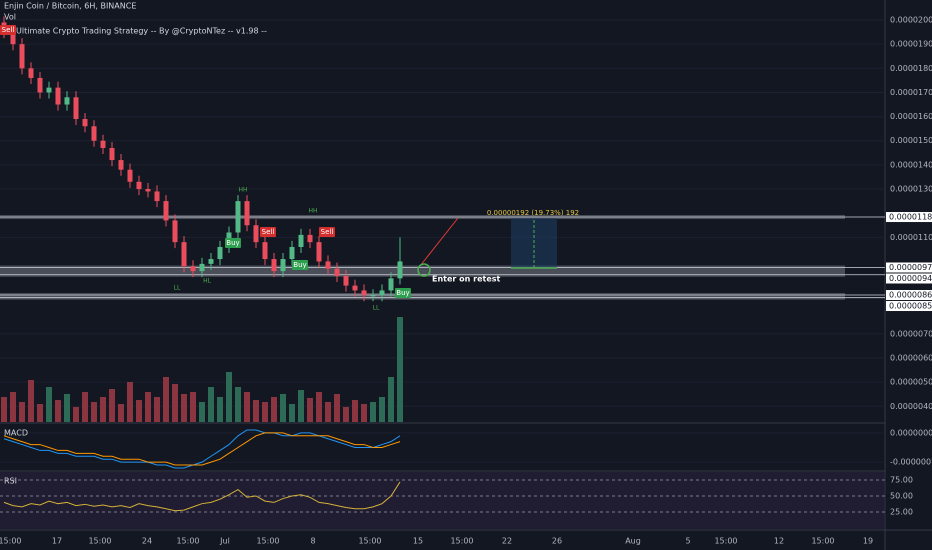  Describe the element at coordinates (376, 308) in the screenshot. I see `swing-label: LL` at that location.